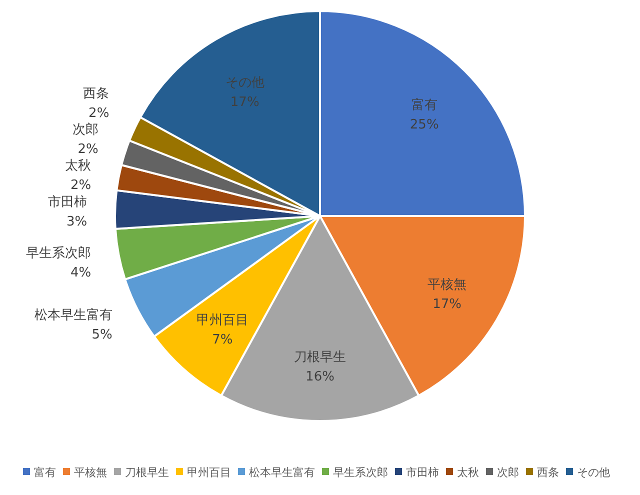  I want to click on slice-label: 平核無, so click(447, 285).